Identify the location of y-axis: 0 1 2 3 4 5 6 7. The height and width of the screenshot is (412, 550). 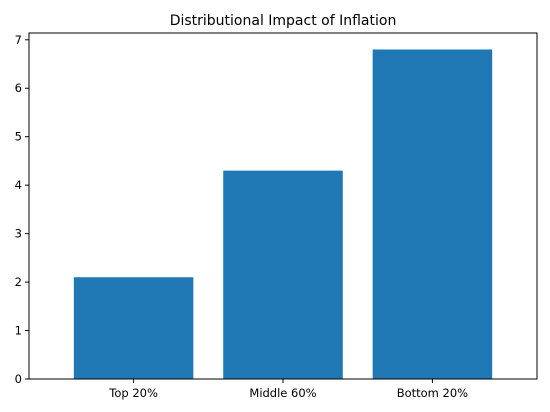
(22, 209).